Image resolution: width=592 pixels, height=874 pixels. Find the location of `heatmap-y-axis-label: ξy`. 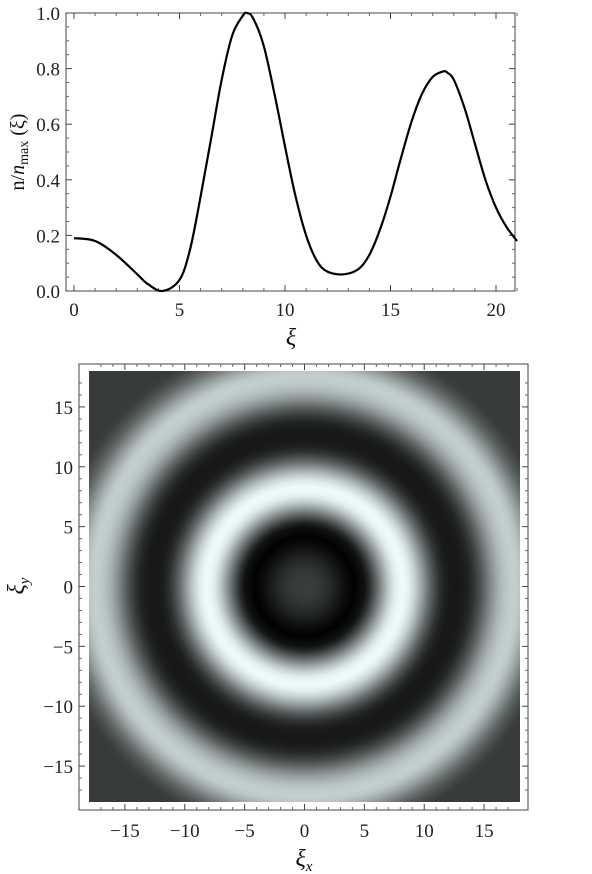

heatmap-y-axis-label: ξy is located at coordinates (18, 585).